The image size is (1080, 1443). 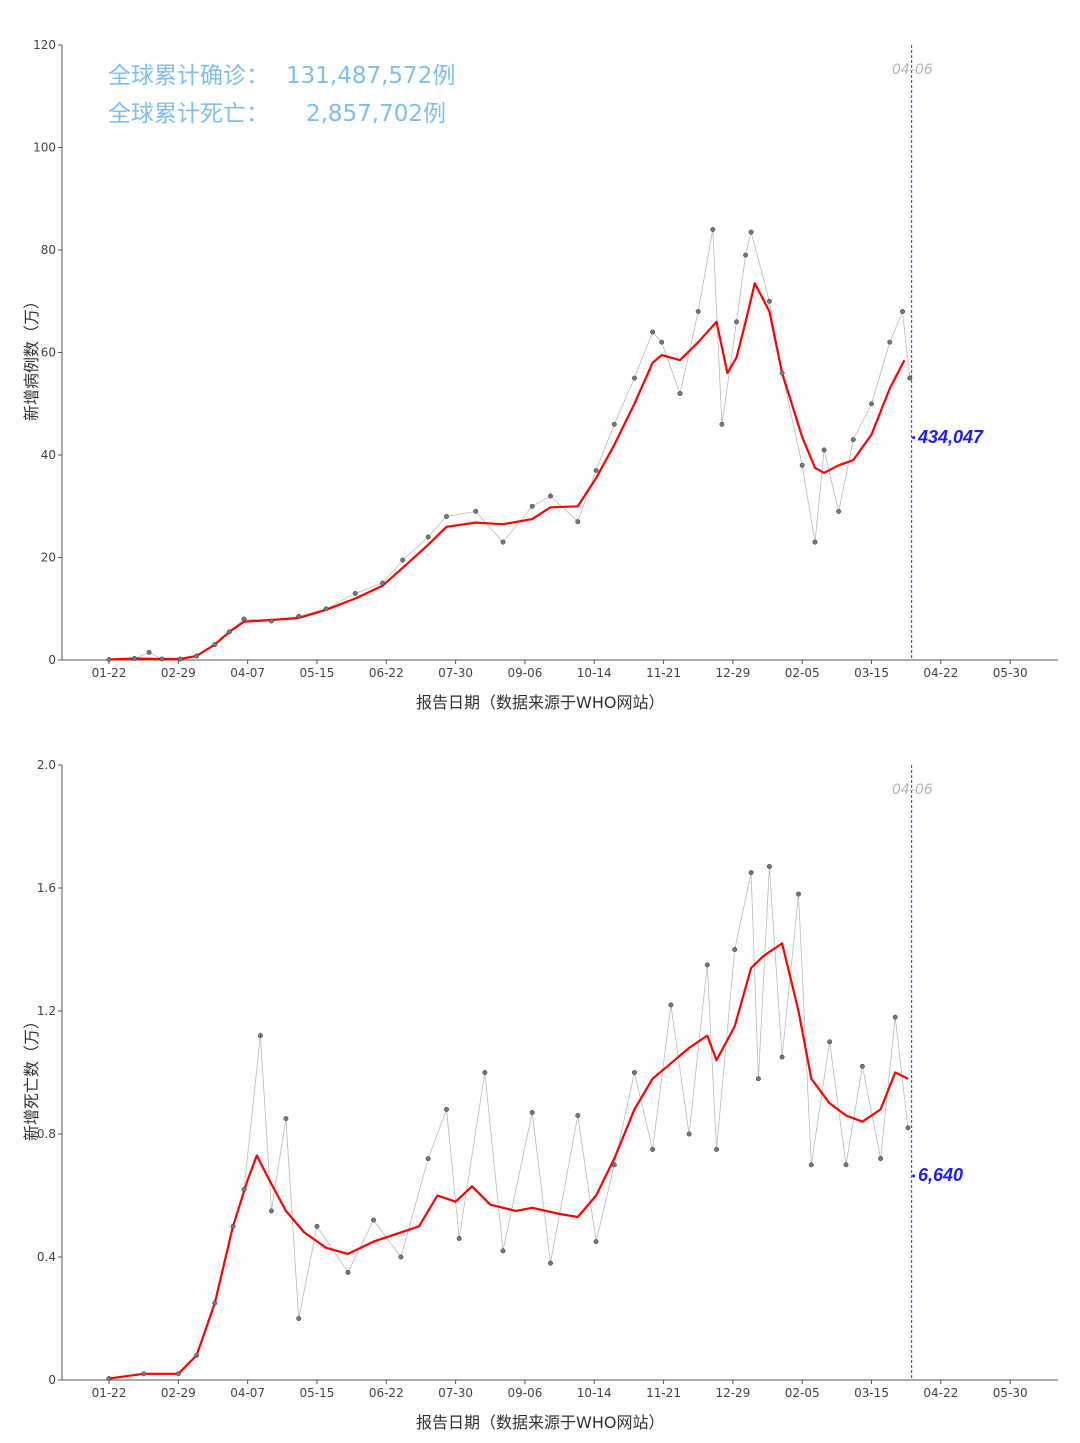 I want to click on x-axis-title-bottom: 报告日期（数据来源于WHO网站）, so click(x=540, y=1422).